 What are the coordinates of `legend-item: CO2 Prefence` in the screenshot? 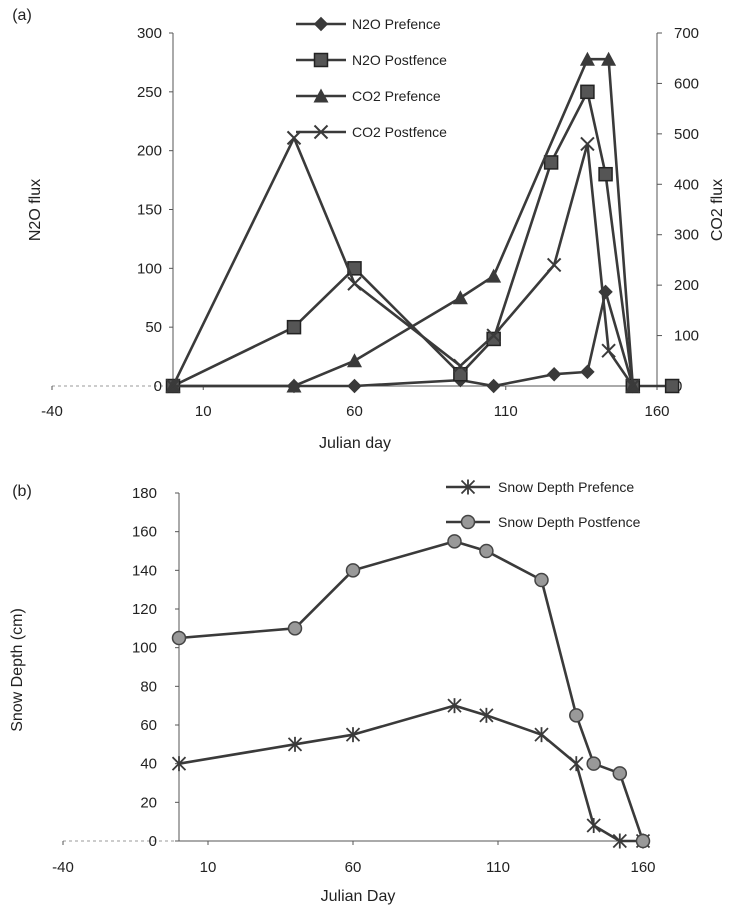 It's located at (368, 96).